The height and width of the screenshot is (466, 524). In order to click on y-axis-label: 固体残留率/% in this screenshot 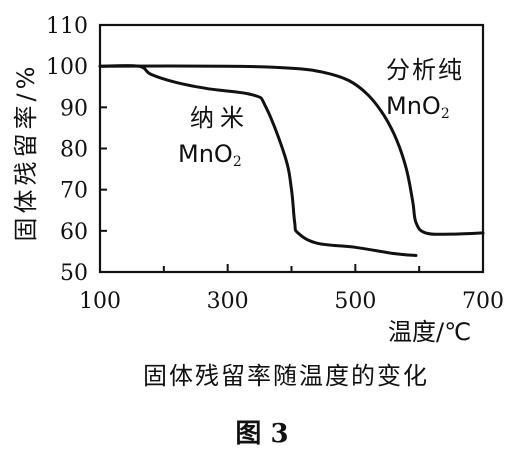, I will do `click(26, 152)`.